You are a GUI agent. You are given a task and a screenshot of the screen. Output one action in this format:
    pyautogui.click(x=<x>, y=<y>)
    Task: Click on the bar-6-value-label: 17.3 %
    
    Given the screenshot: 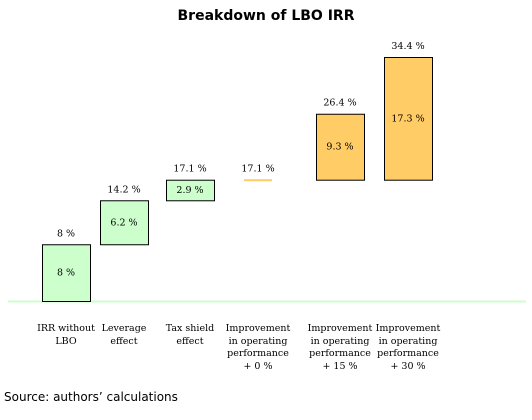 What is the action you would take?
    pyautogui.click(x=407, y=118)
    